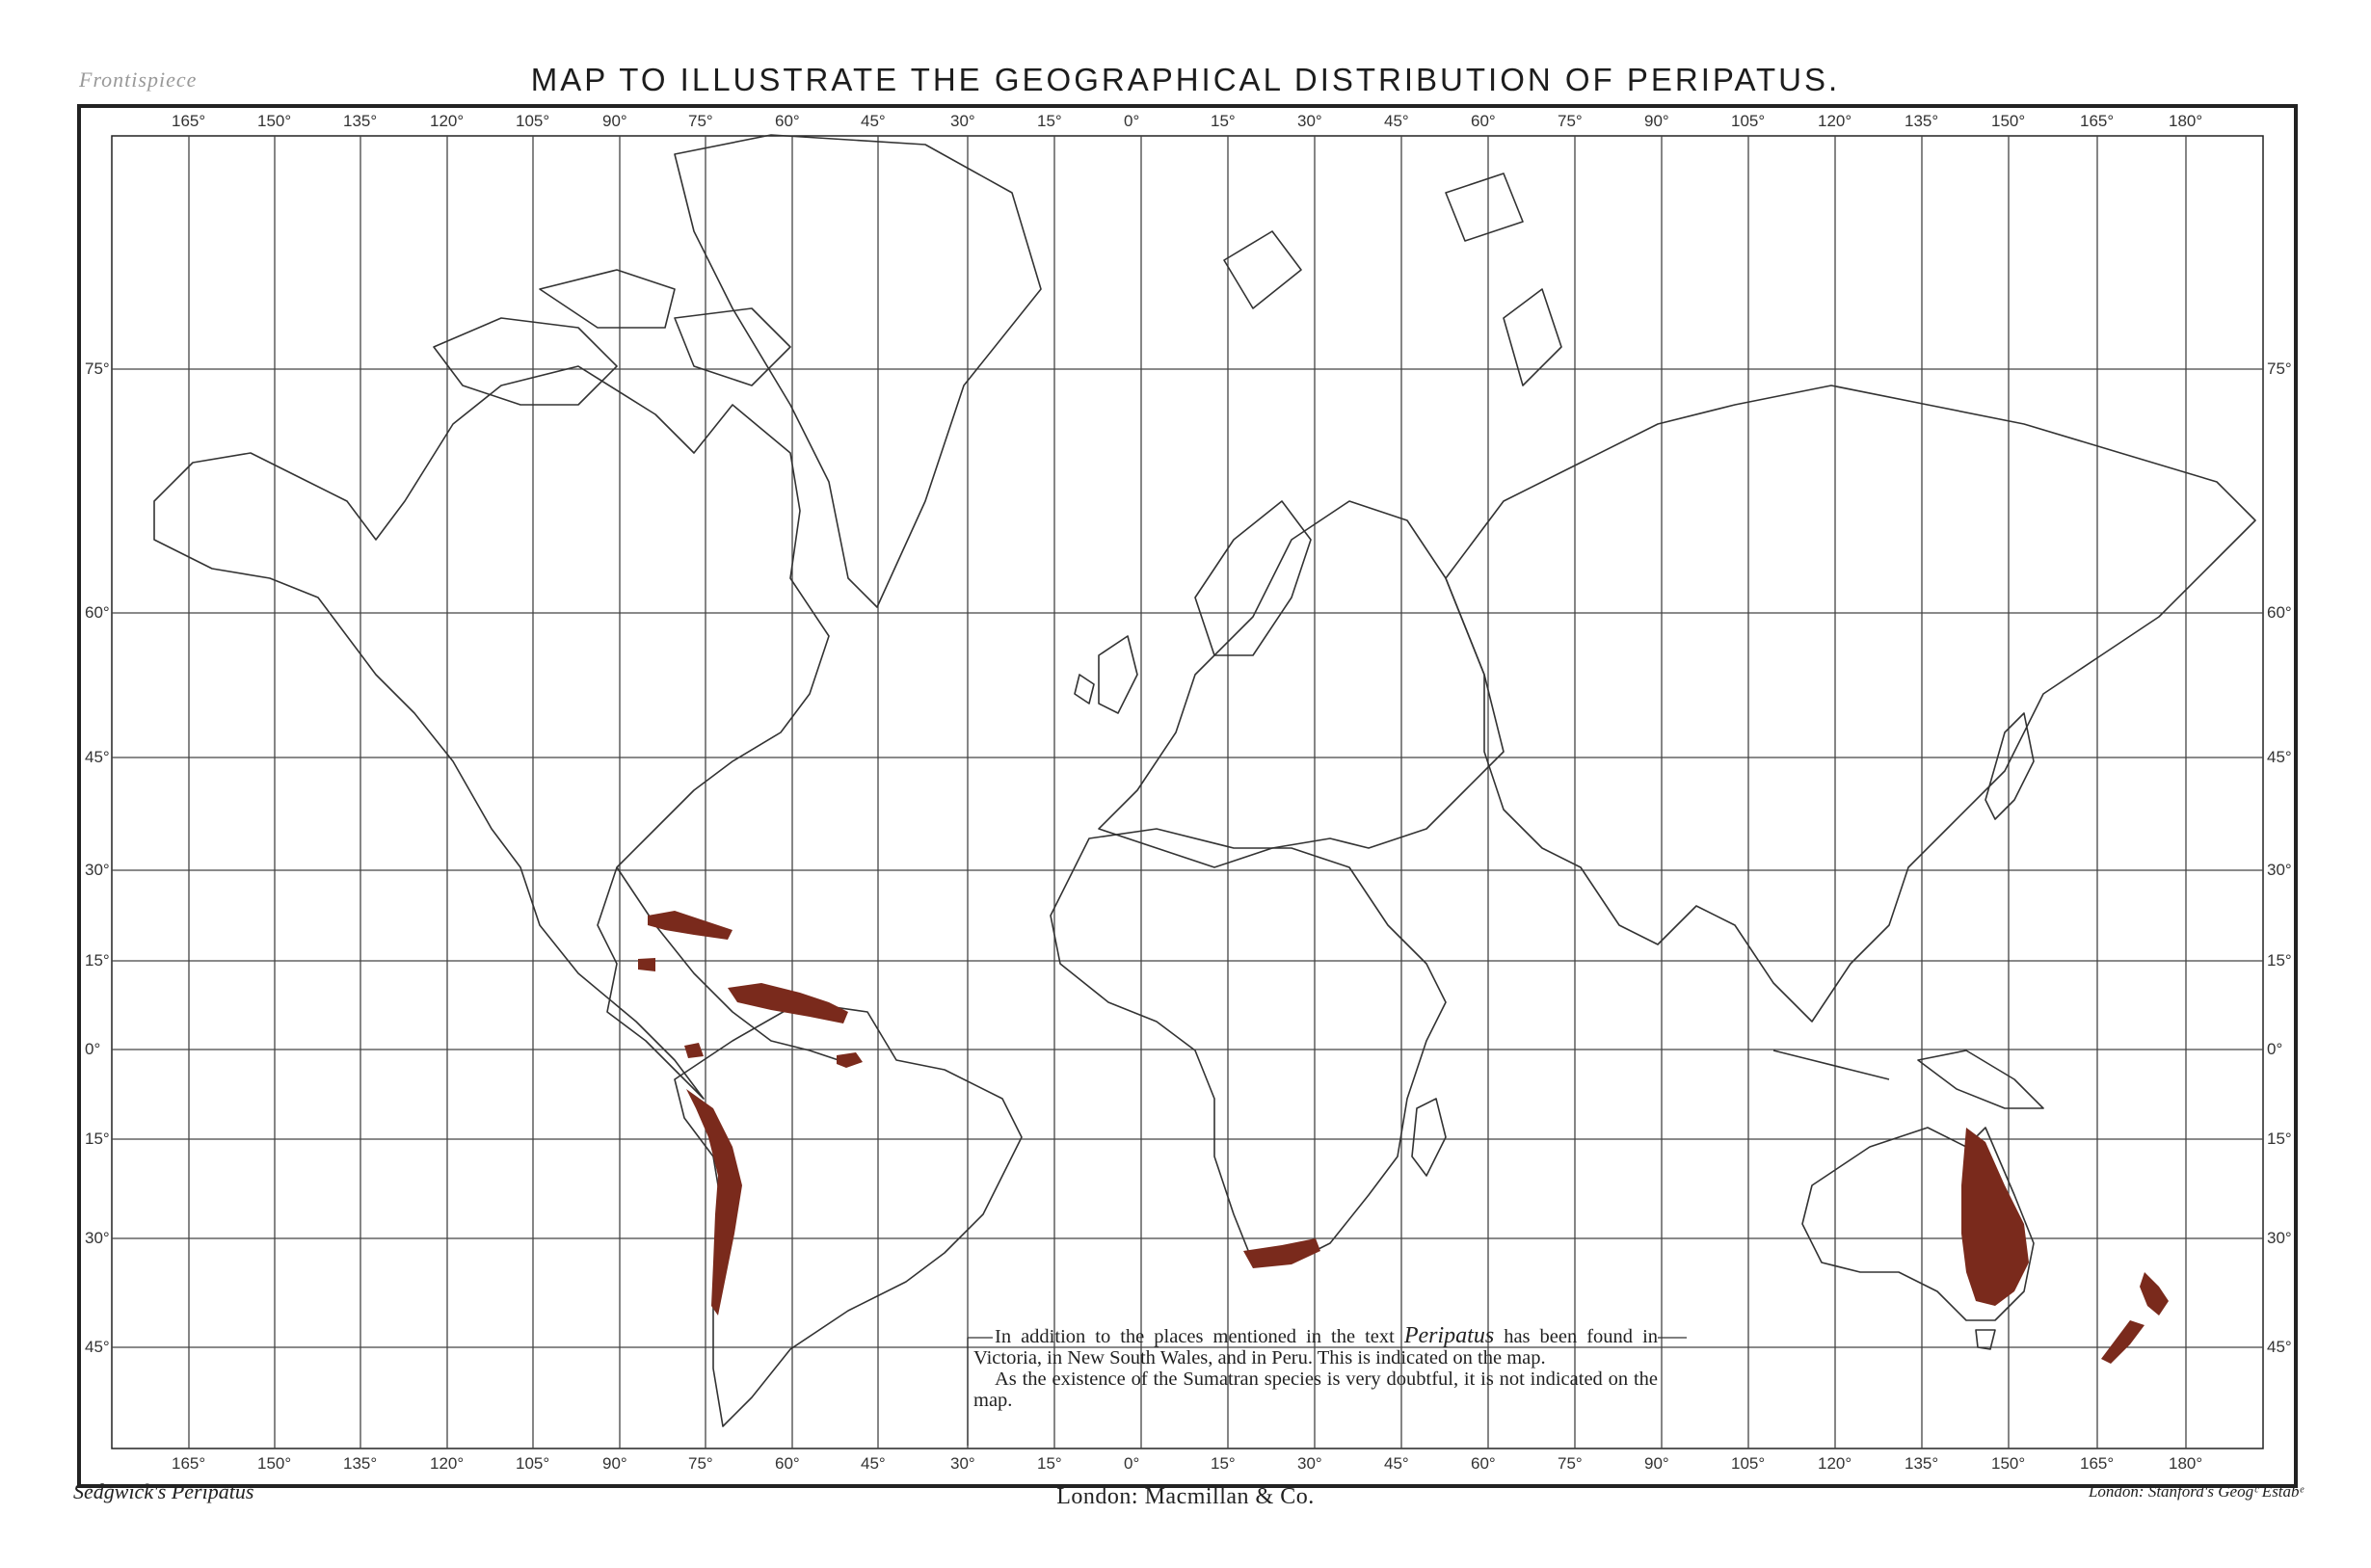 This screenshot has height=1568, width=2371. I want to click on madagascar, so click(1429, 1138).